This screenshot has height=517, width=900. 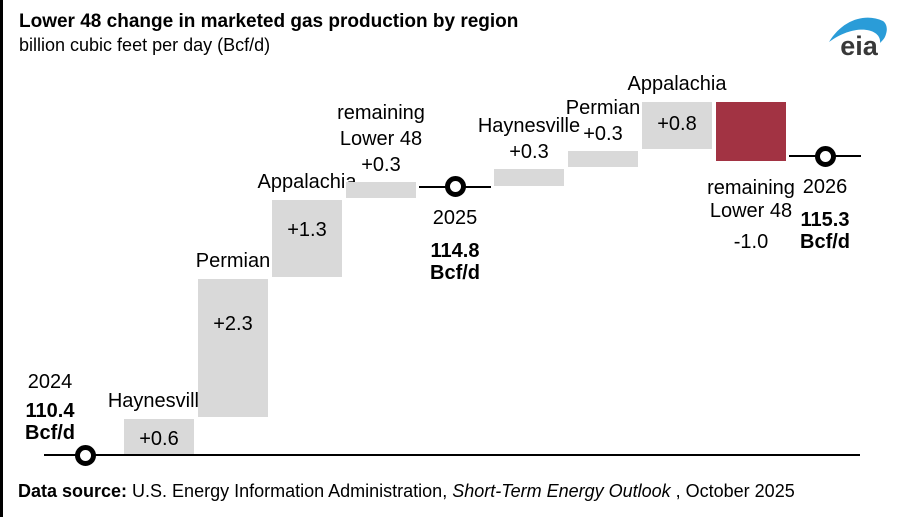 I want to click on anchor-2026-unit-label: Bcf/d, so click(x=825, y=242).